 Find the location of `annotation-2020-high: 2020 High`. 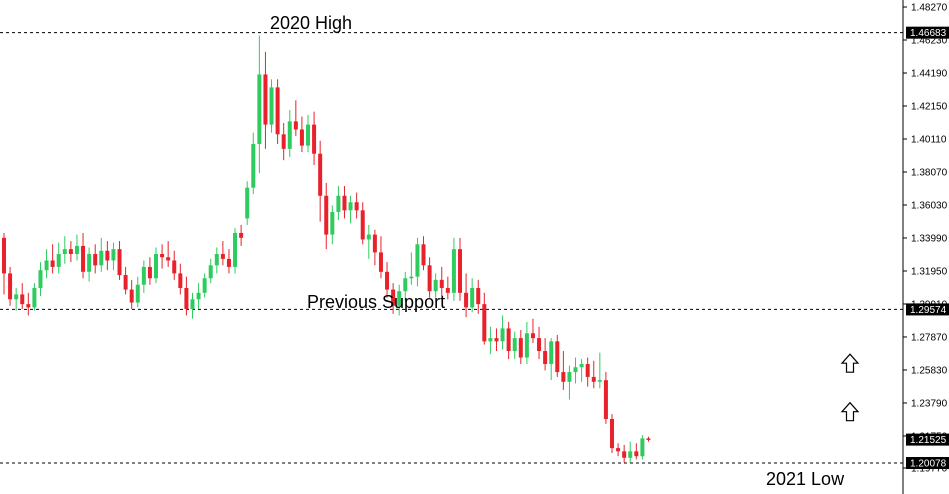

annotation-2020-high: 2020 High is located at coordinates (311, 23).